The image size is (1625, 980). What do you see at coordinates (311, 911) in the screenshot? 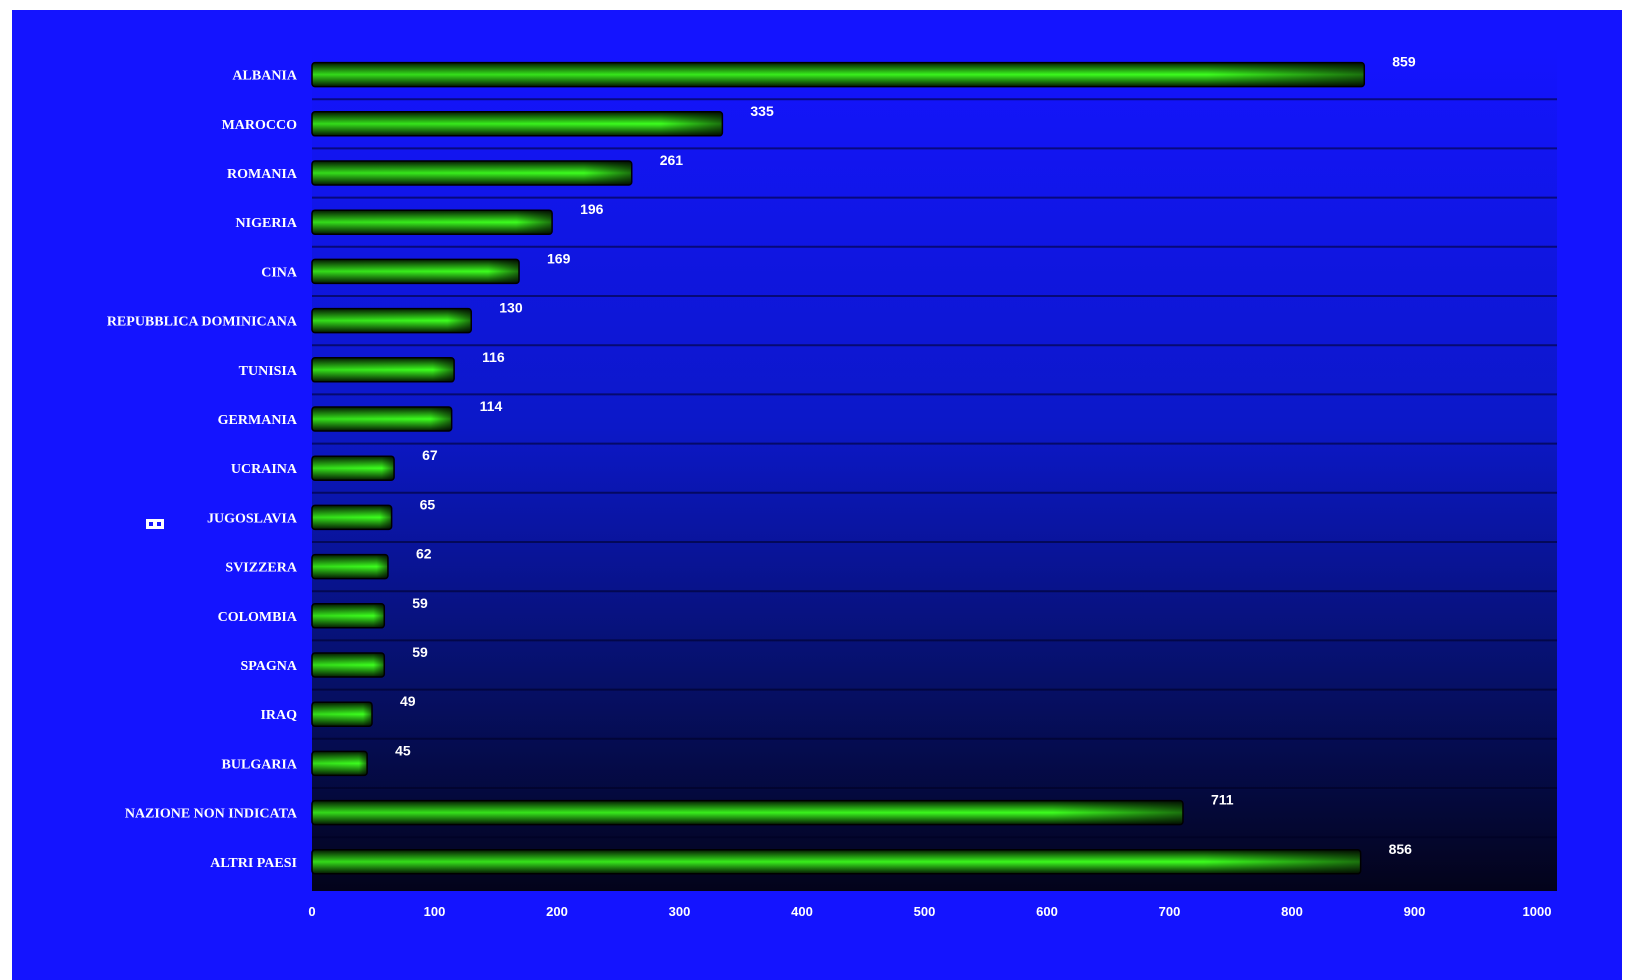
I see `x-tick-0: 0` at bounding box center [311, 911].